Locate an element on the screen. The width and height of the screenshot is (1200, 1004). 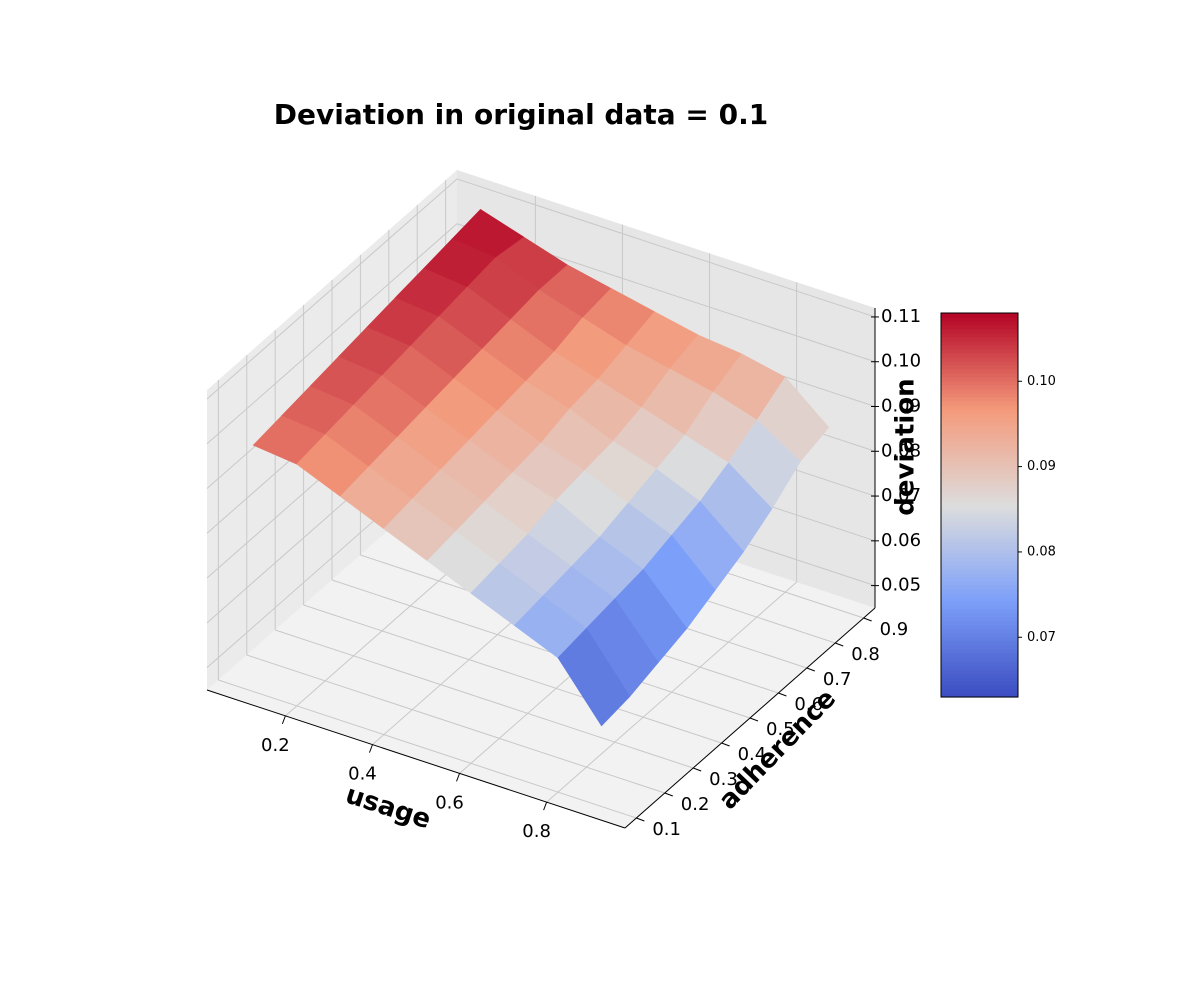
chart-title: Deviation in original data = 0.1 is located at coordinates (521, 114).